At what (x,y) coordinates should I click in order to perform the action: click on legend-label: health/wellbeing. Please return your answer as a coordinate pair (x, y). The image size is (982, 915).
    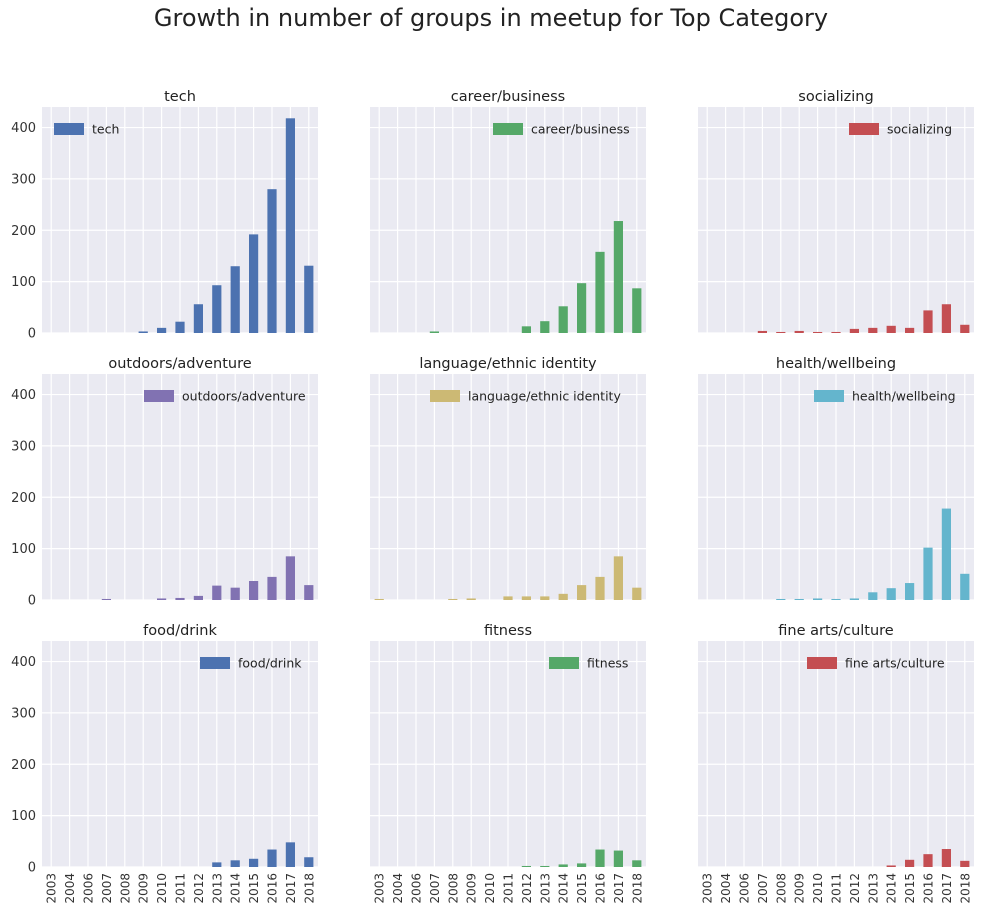
    Looking at the image, I should click on (904, 396).